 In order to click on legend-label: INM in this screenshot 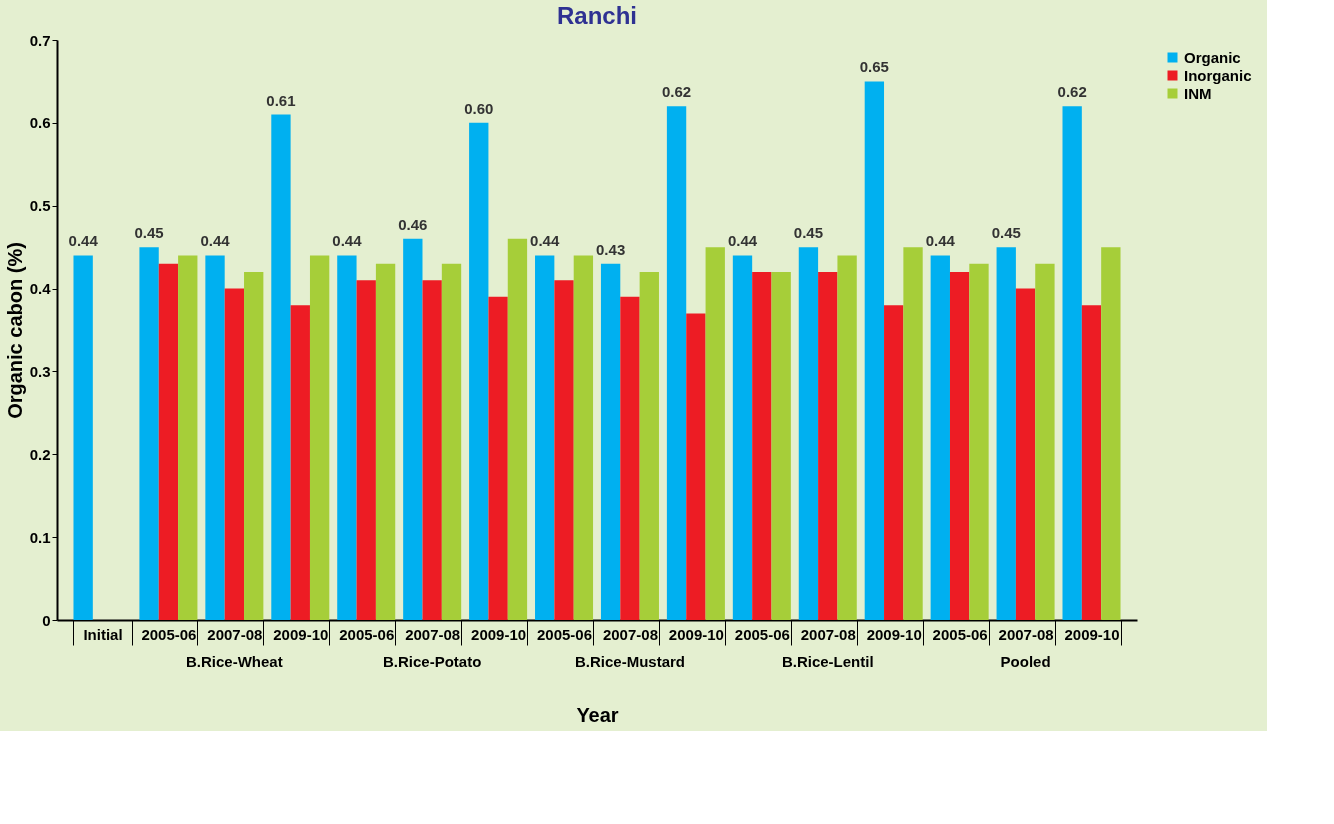, I will do `click(1198, 93)`.